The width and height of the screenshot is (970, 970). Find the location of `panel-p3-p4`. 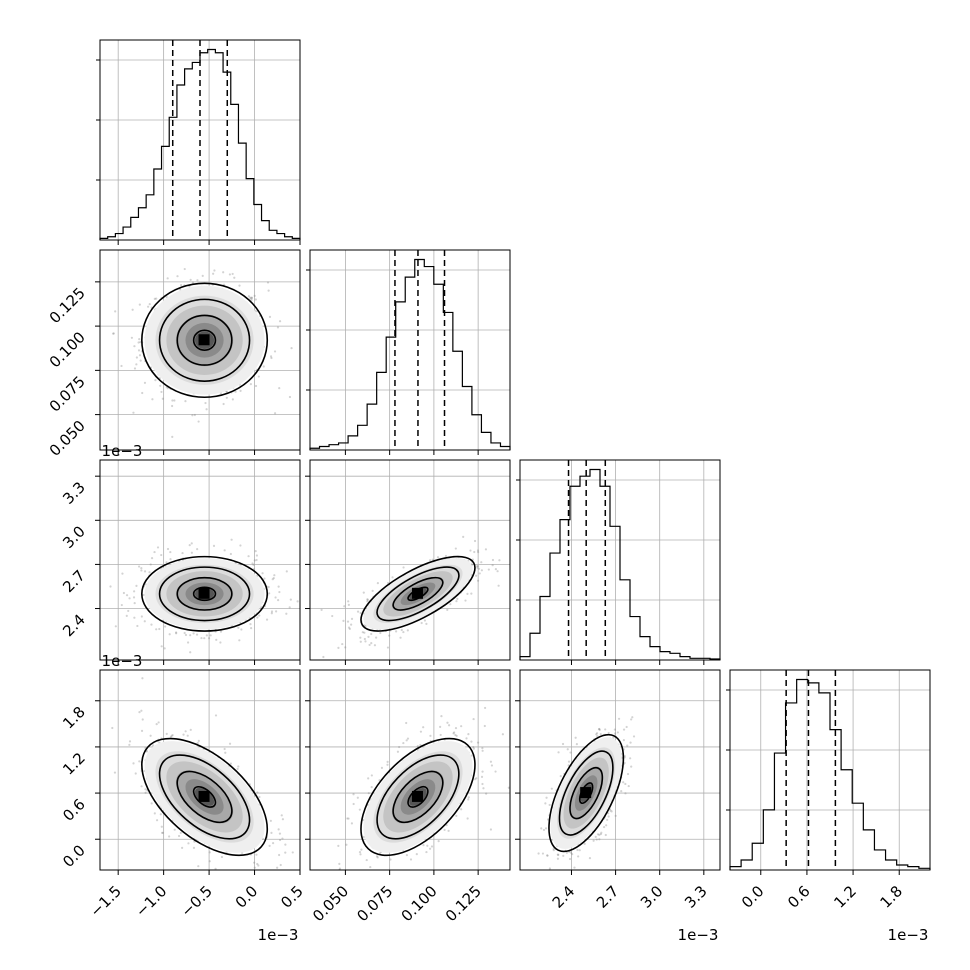

panel-p3-p4 is located at coordinates (620, 770).